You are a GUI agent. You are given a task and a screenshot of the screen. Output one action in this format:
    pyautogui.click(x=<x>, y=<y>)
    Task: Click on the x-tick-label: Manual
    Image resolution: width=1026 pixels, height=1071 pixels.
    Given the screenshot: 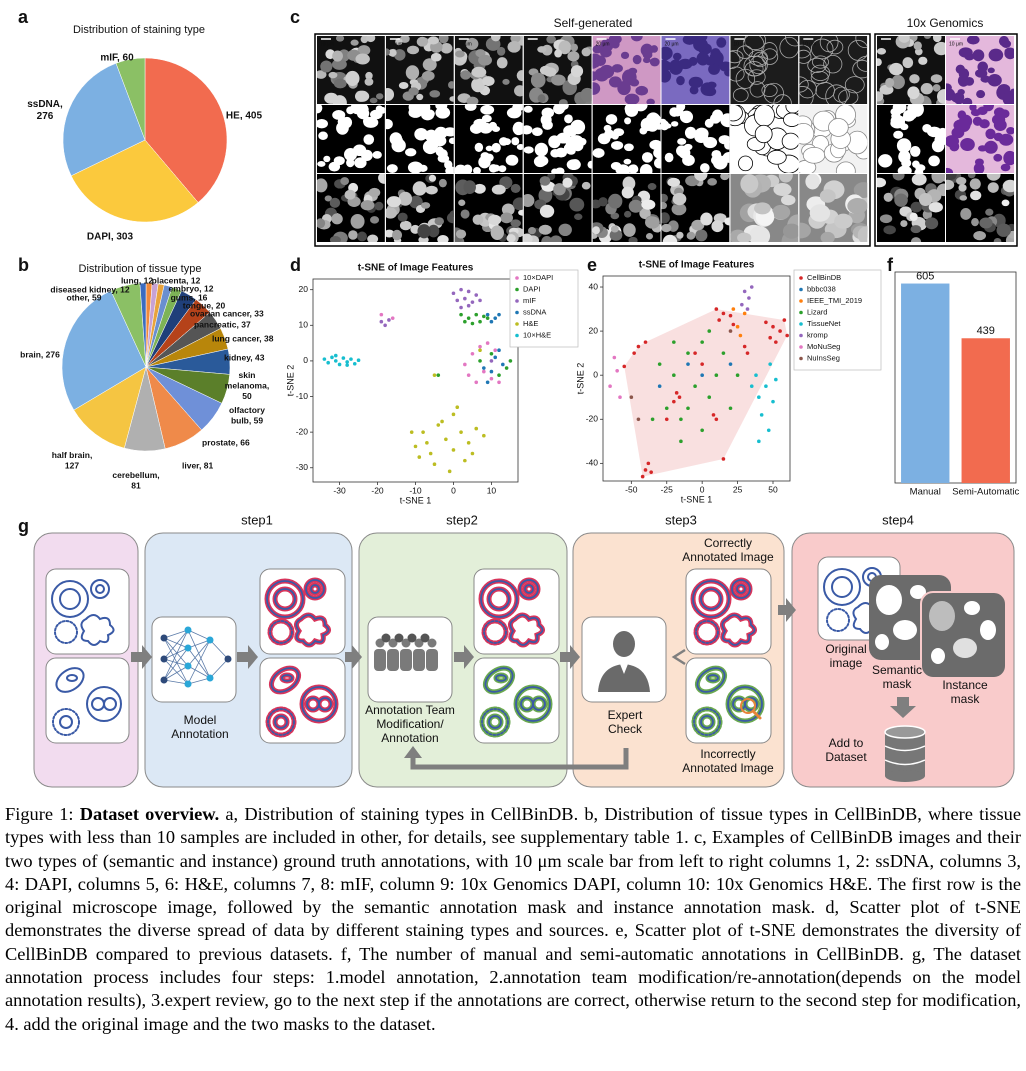 What is the action you would take?
    pyautogui.click(x=925, y=492)
    